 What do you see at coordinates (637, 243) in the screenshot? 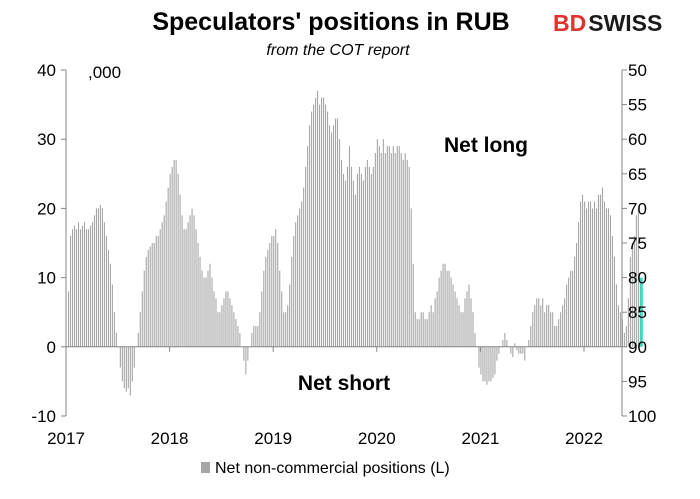
I see `y-right-tick-label: 75` at bounding box center [637, 243].